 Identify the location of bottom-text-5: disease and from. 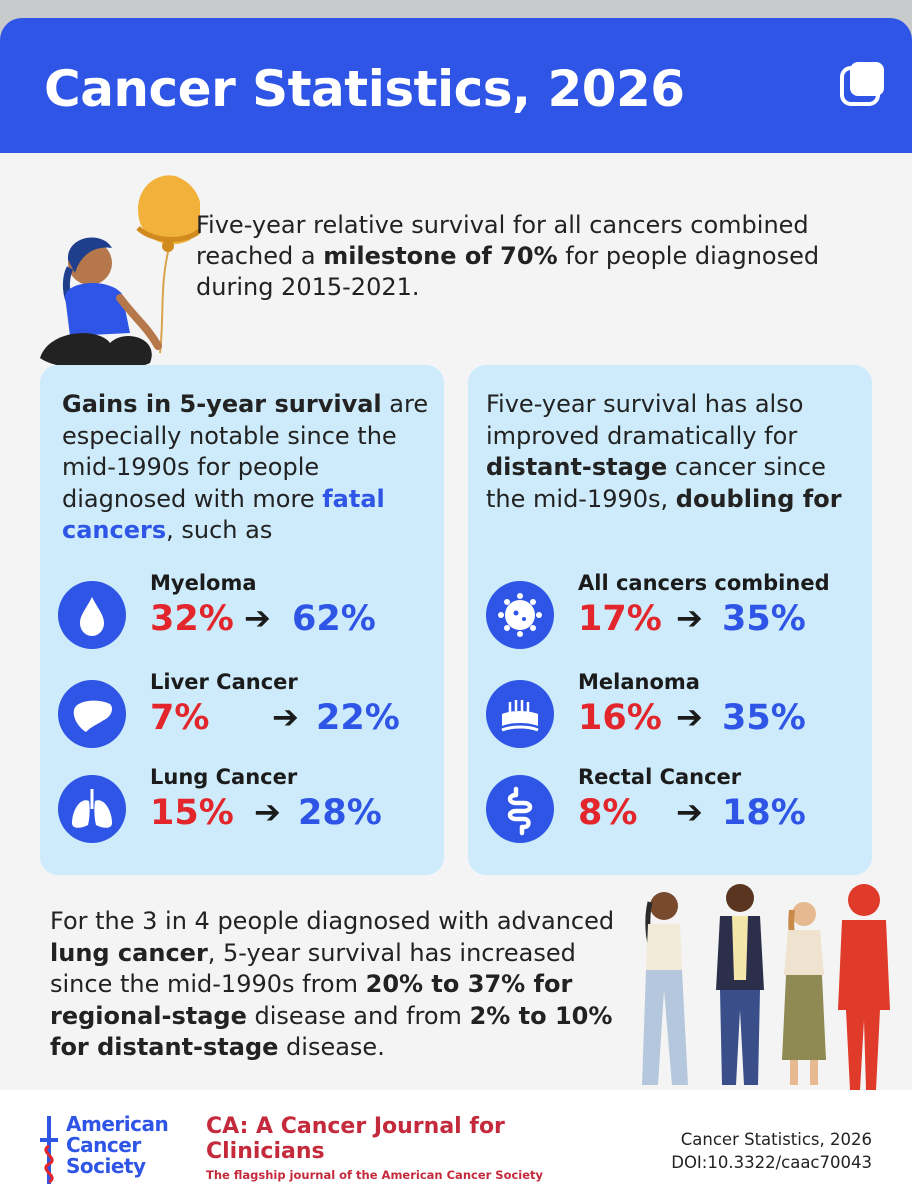
(358, 1015).